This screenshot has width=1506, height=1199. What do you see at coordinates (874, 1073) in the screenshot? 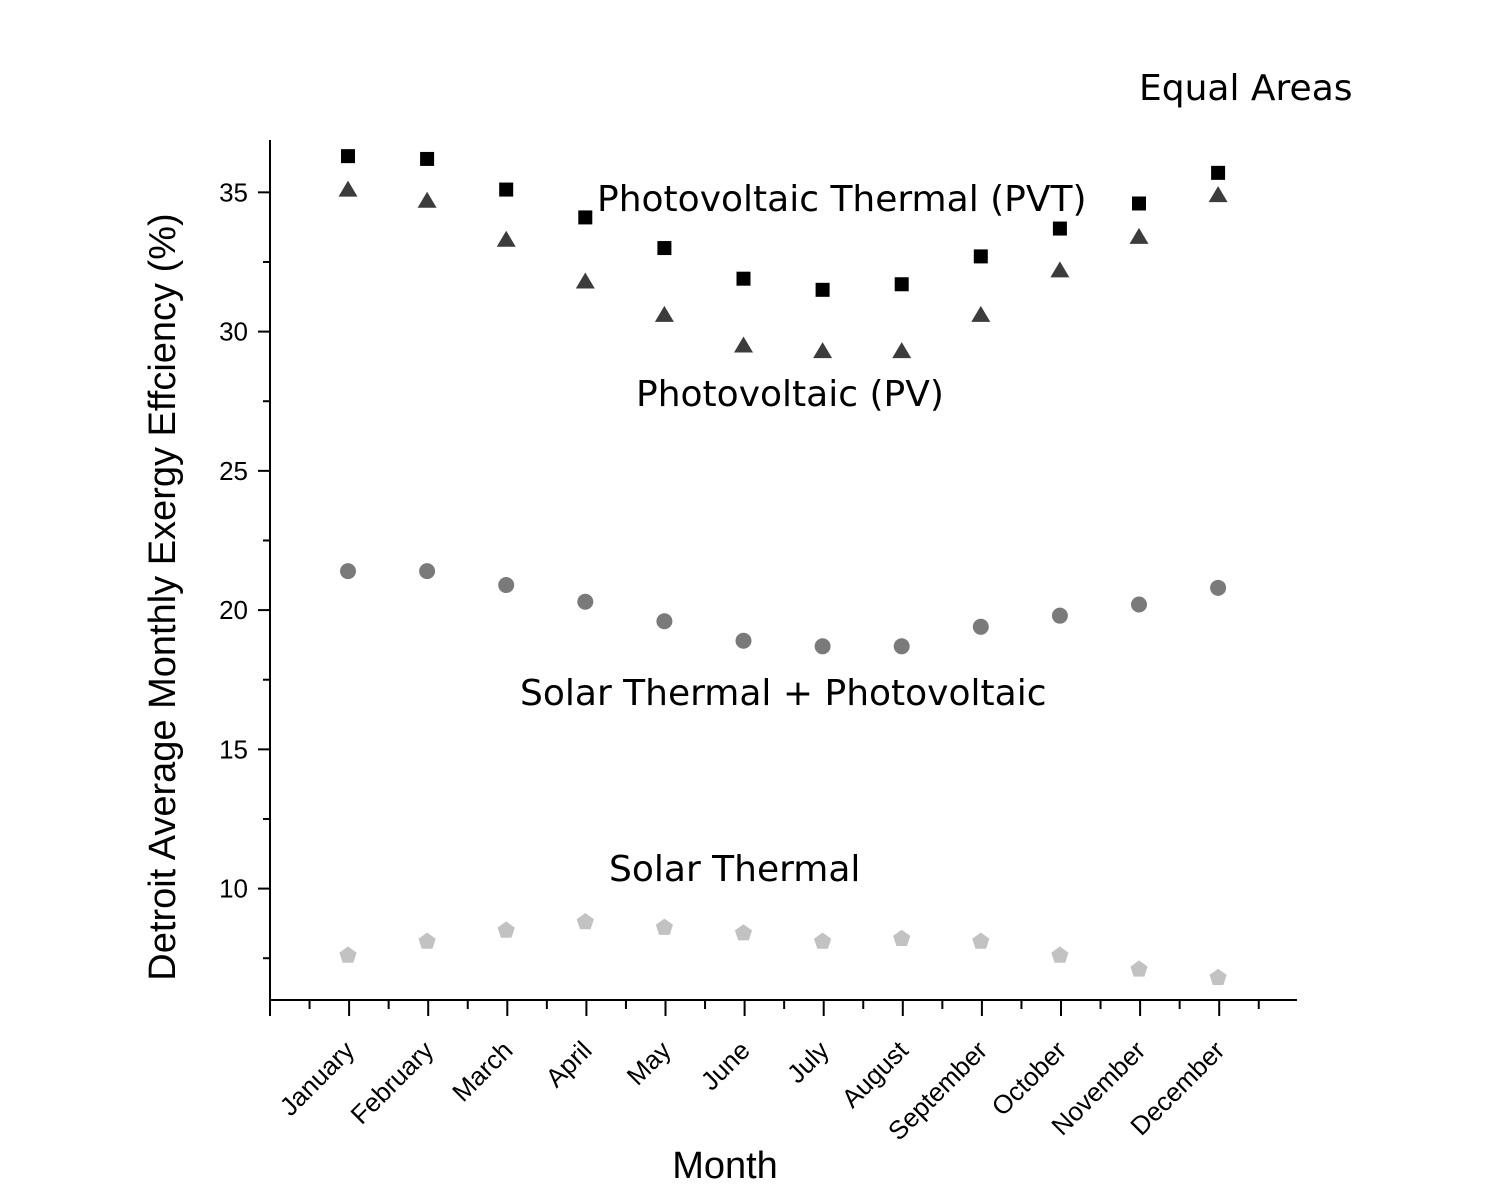
I see `x-tick-label: August` at bounding box center [874, 1073].